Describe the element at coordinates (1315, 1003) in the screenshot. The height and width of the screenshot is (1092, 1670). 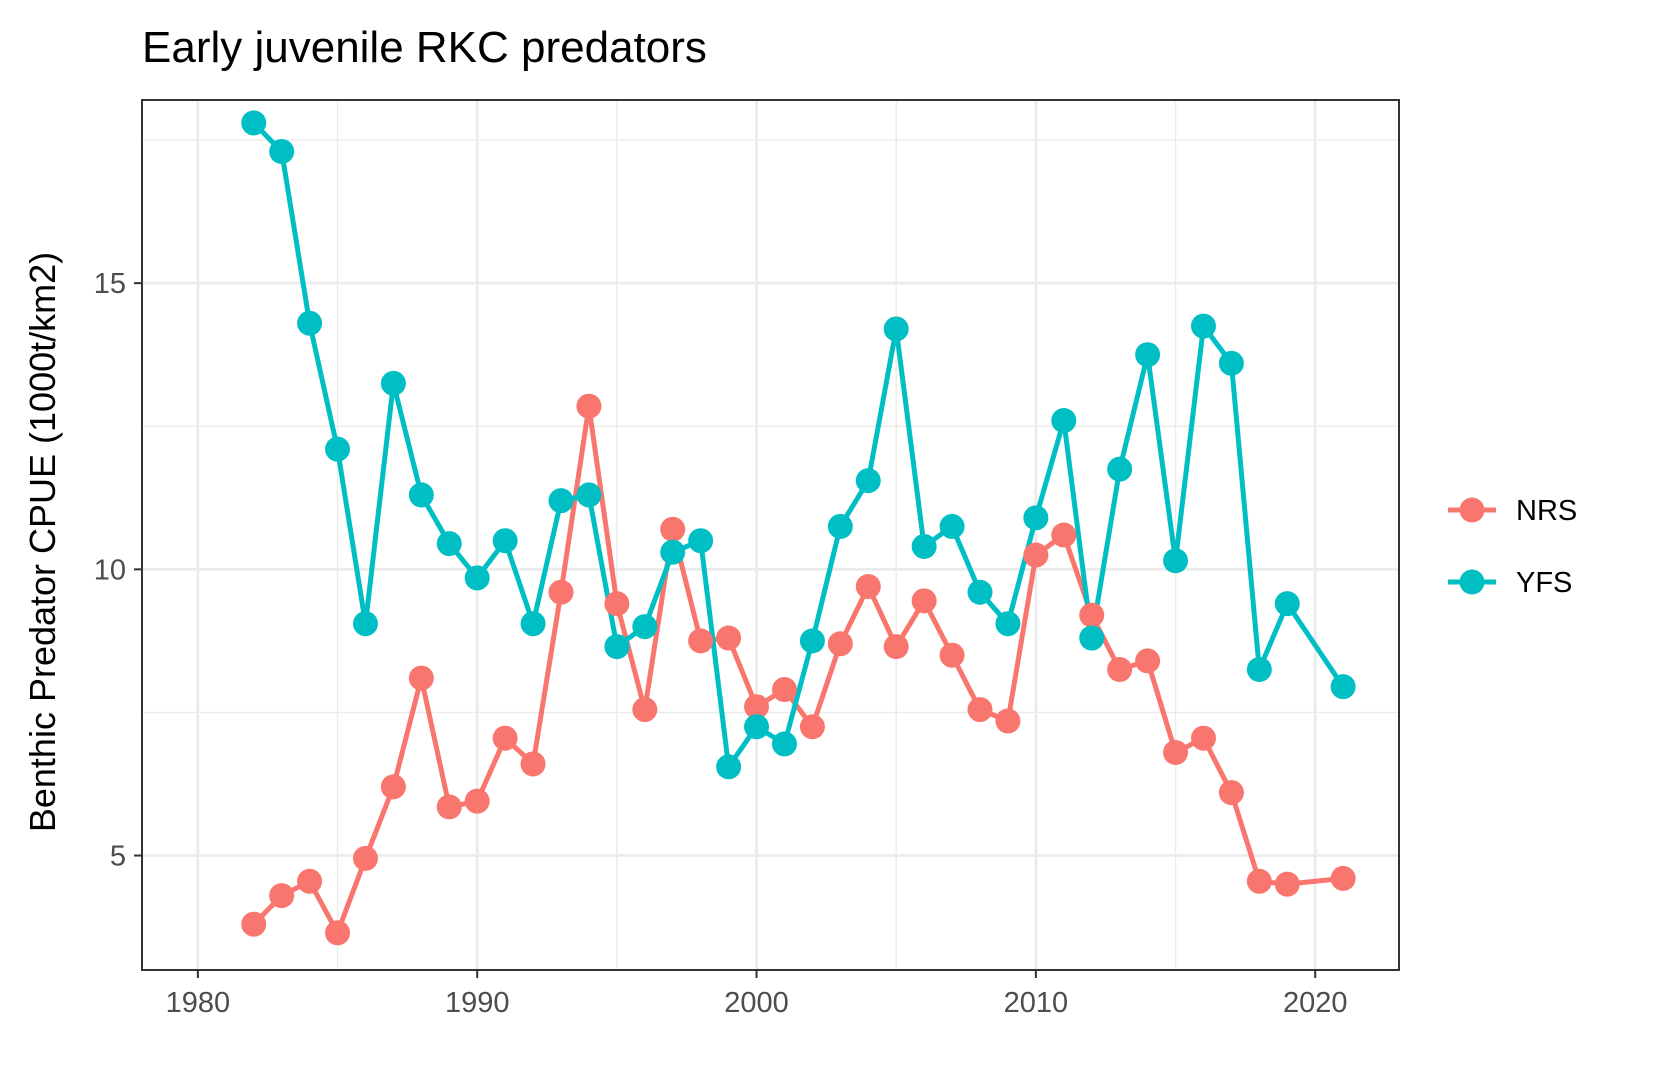
I see `x-tick-label: 2020` at that location.